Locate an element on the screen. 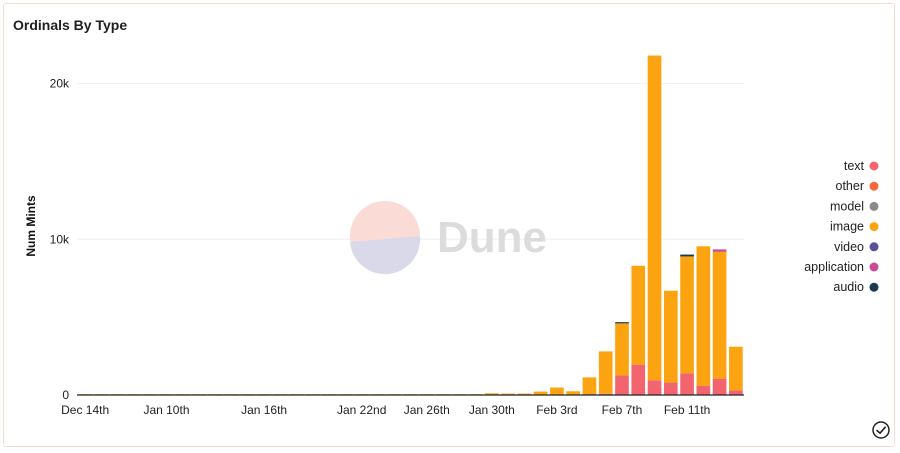  legend: text other model image video application audio is located at coordinates (841, 226).